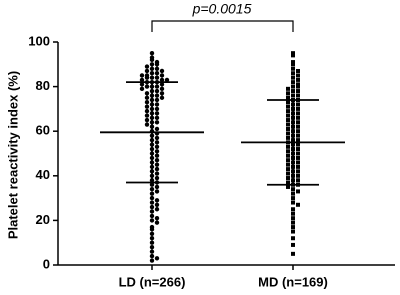 The height and width of the screenshot is (295, 400). What do you see at coordinates (222, 26) in the screenshot?
I see `significance-bracket` at bounding box center [222, 26].